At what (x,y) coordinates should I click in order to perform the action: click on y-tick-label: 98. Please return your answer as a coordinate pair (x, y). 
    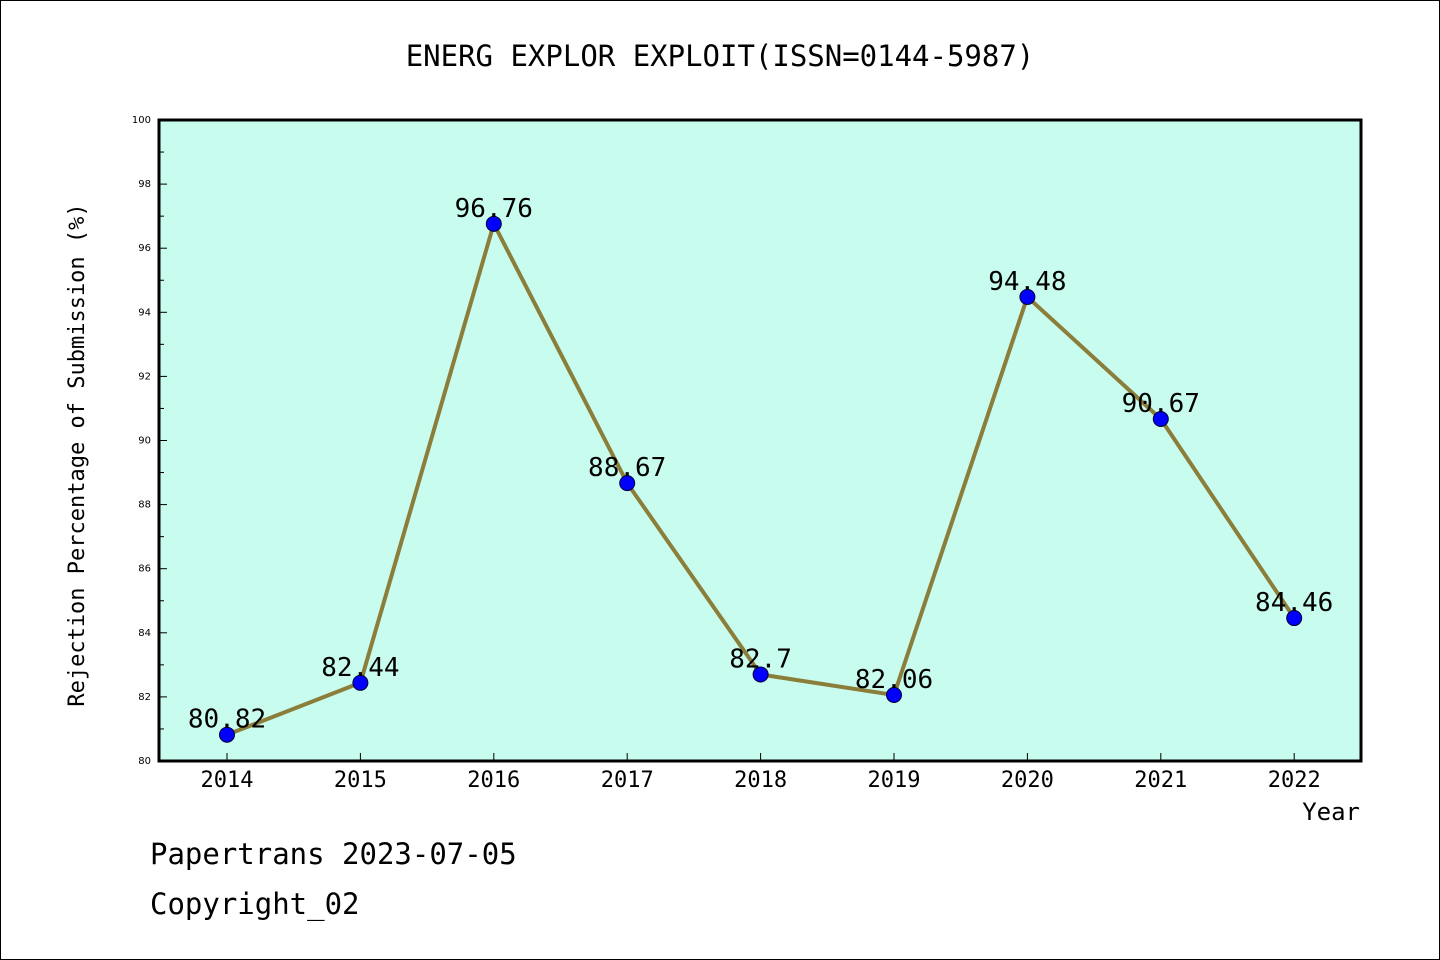
    Looking at the image, I should click on (144, 184).